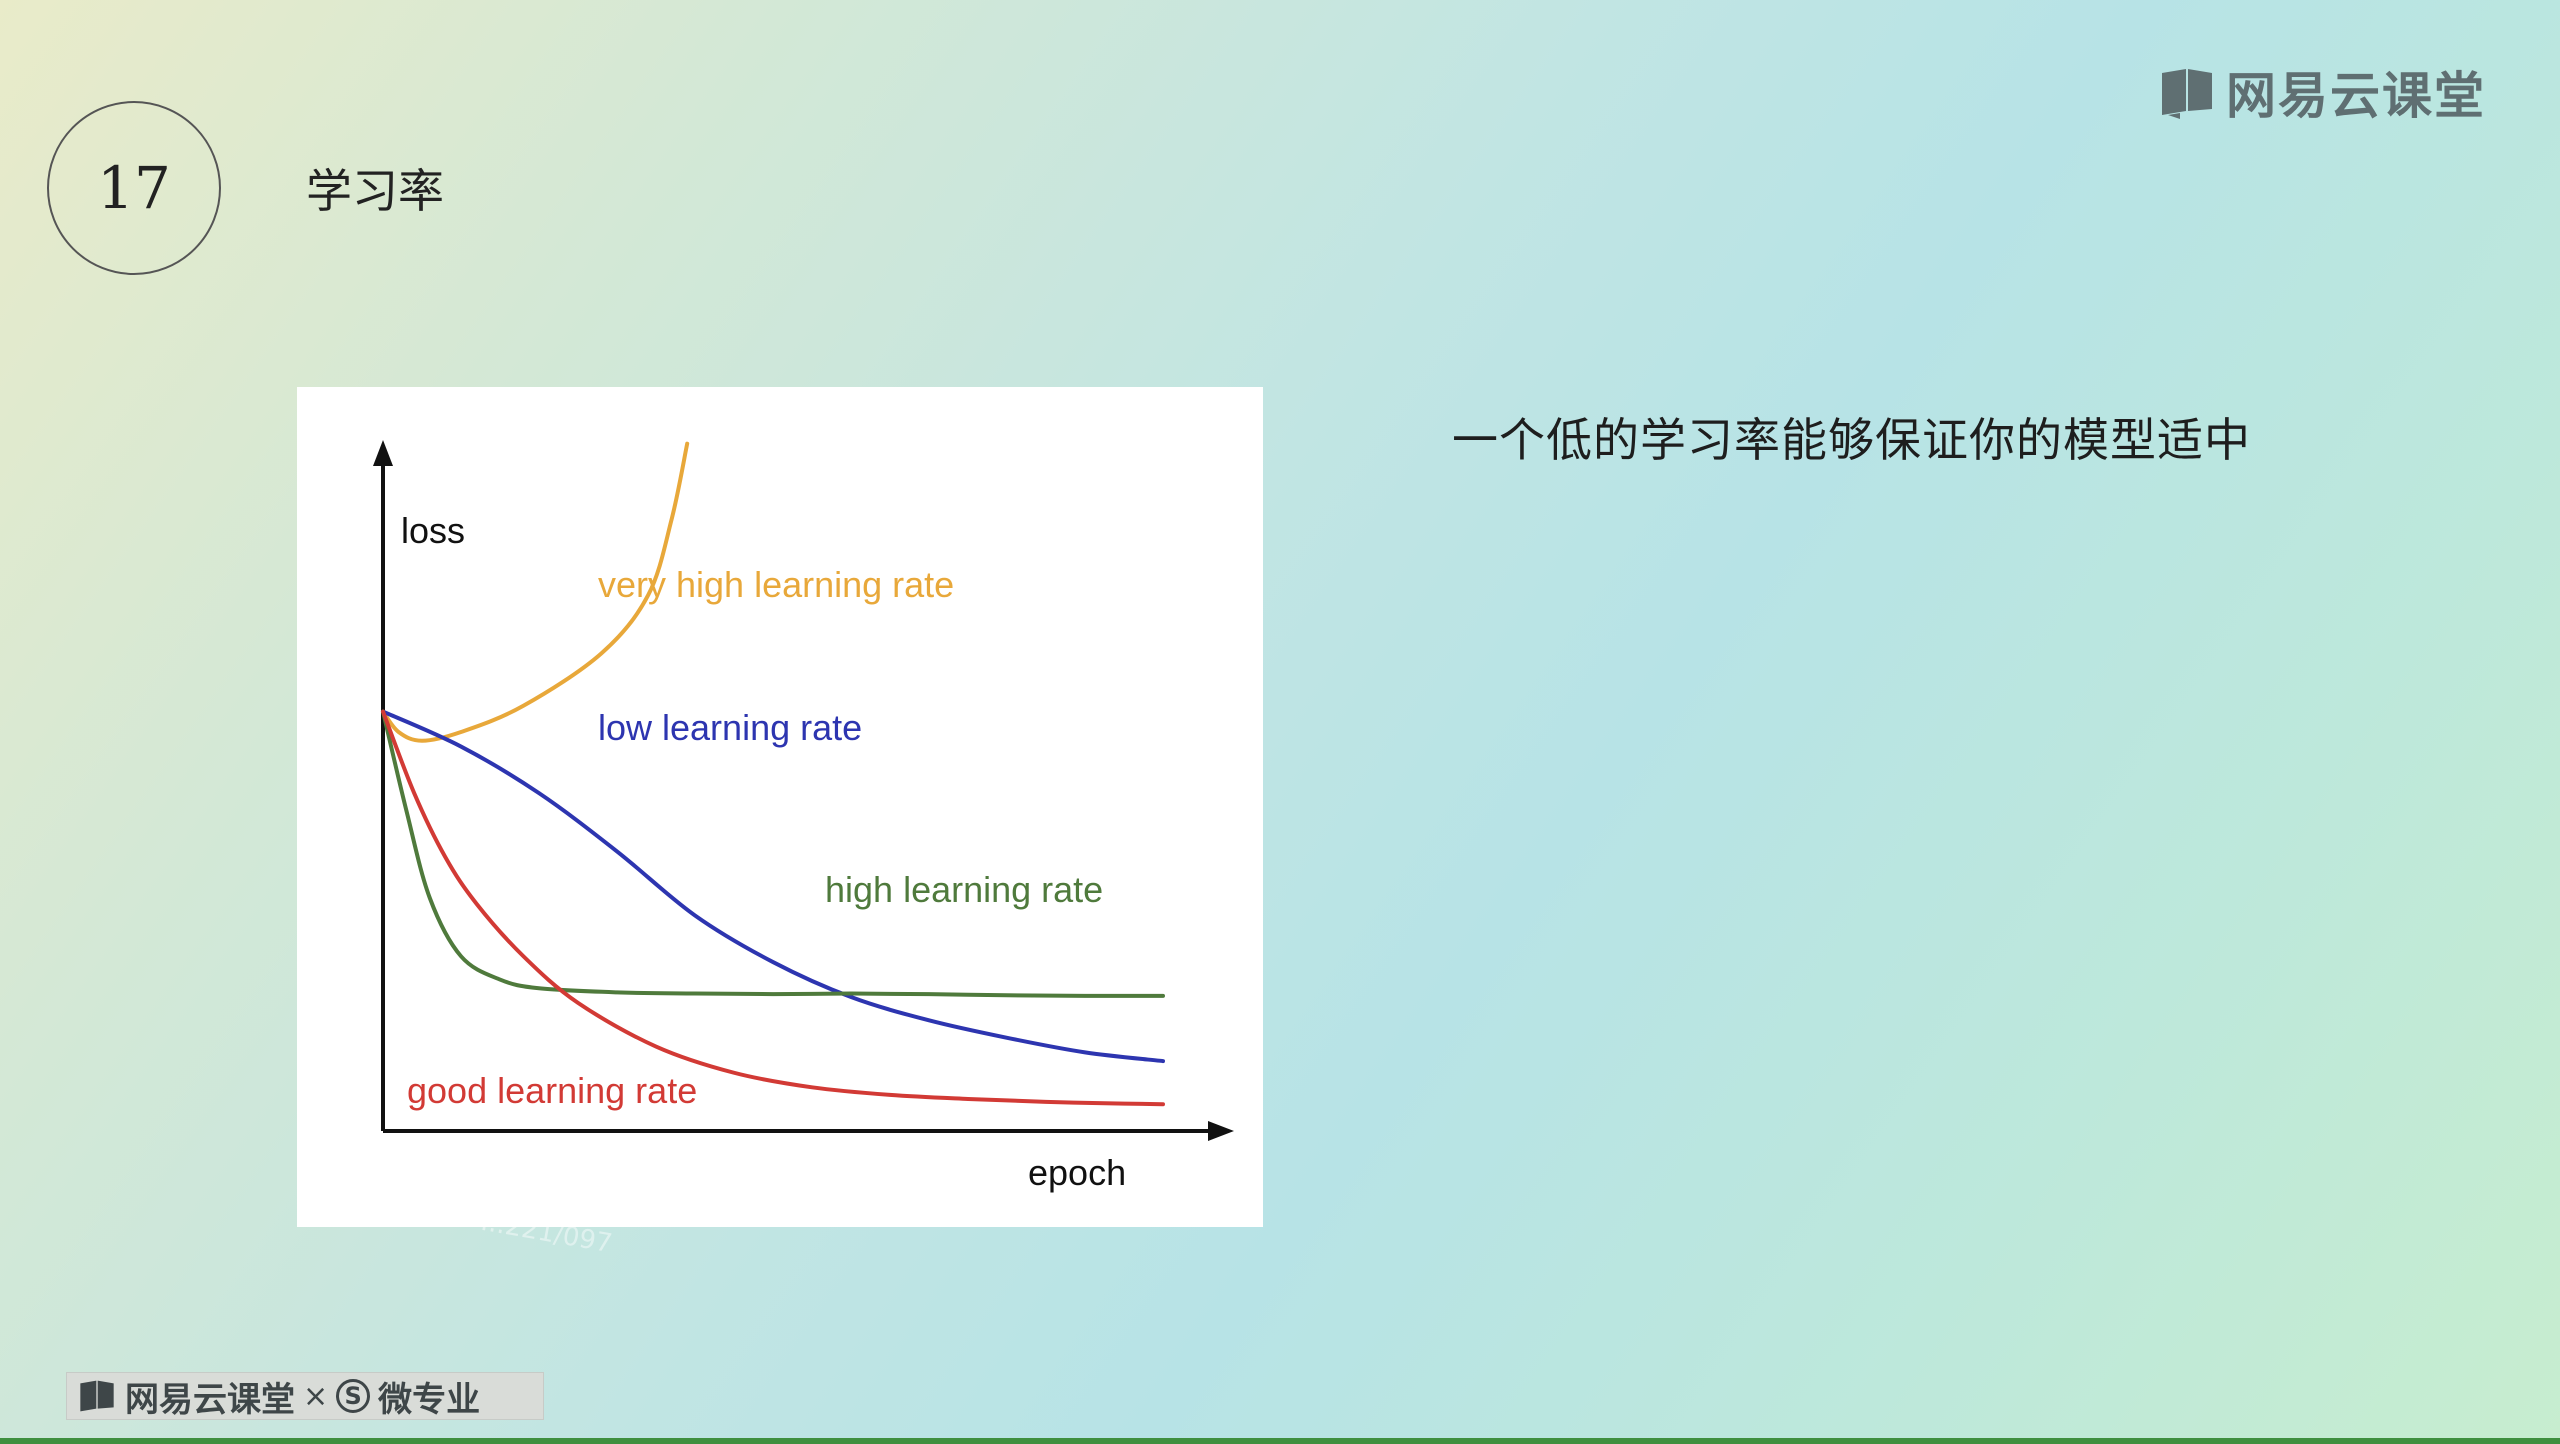  Describe the element at coordinates (964, 889) in the screenshot. I see `series-label-high: high learning rate` at that location.